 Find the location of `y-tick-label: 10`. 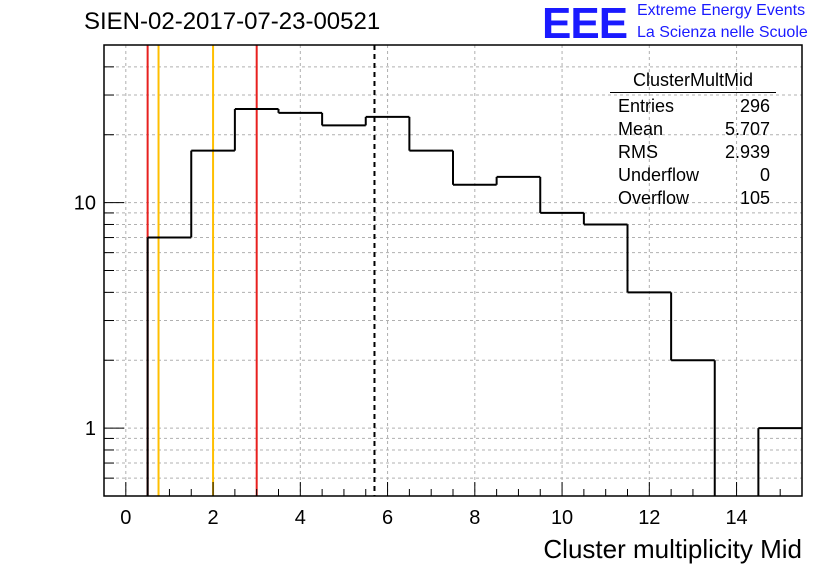

y-tick-label: 10 is located at coordinates (85, 204).